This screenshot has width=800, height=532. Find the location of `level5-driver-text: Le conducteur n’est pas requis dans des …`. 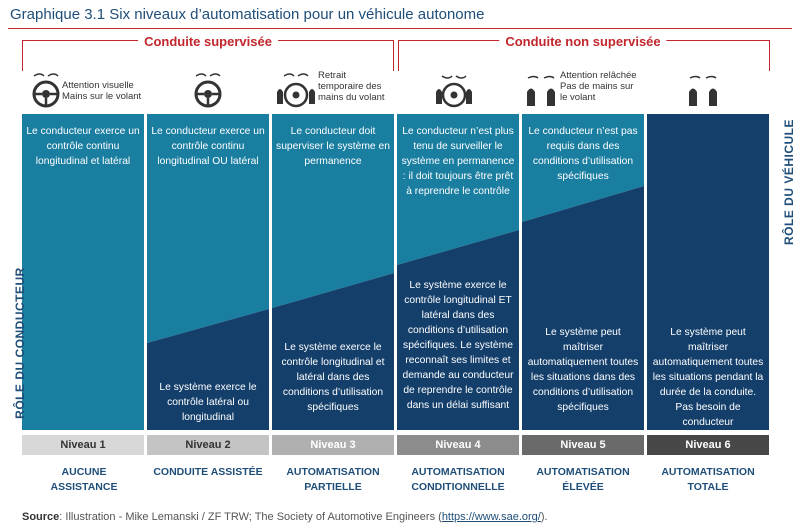

level5-driver-text: Le conducteur n’est pas requis dans des … is located at coordinates (583, 154).